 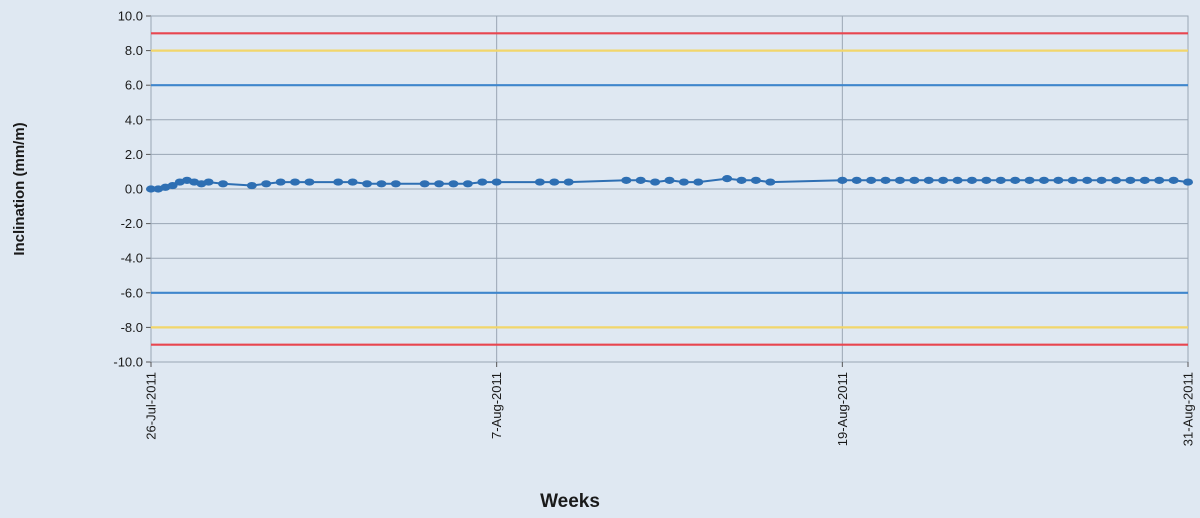 What do you see at coordinates (496, 405) in the screenshot?
I see `x-tick-label: 7-Aug-2011` at bounding box center [496, 405].